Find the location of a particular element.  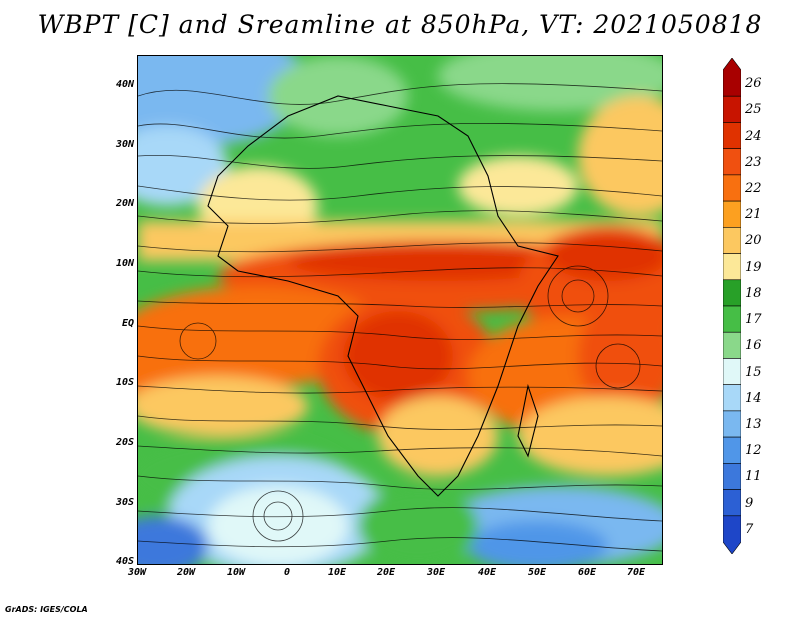

lat-label-30n: 30N is located at coordinates (124, 144).